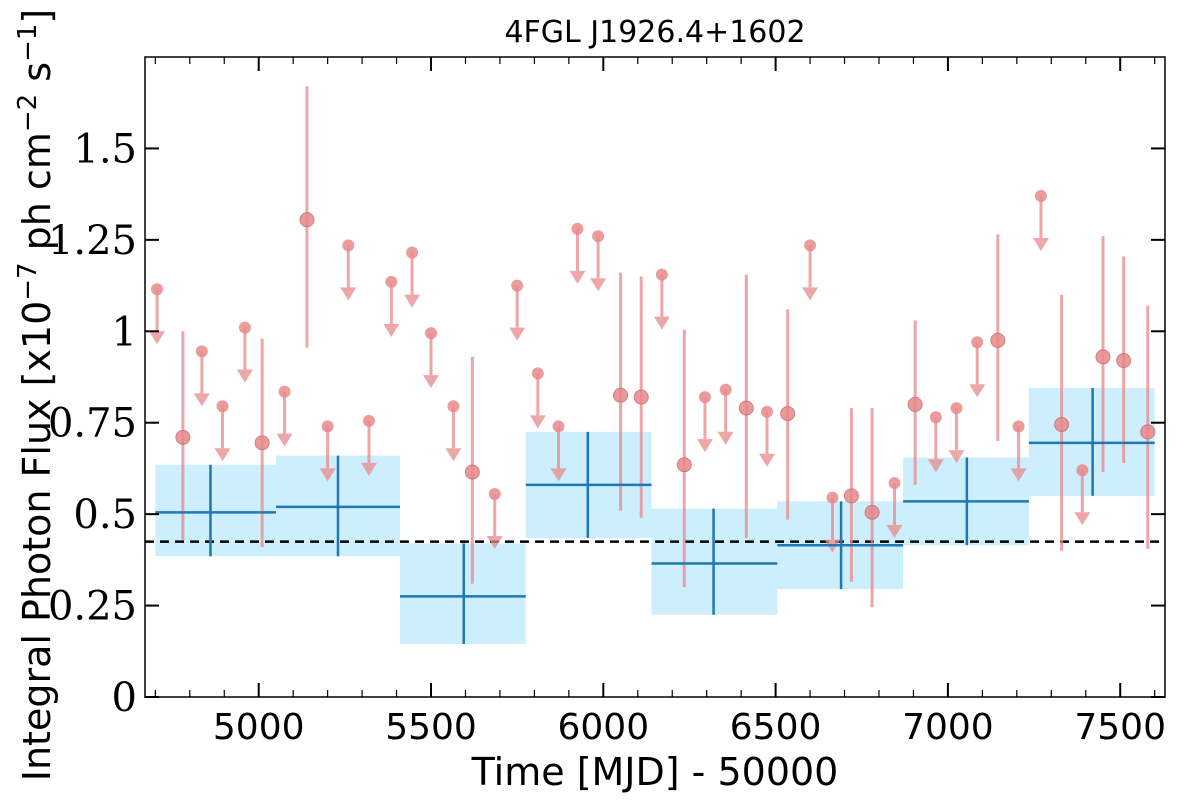 The image size is (1200, 800). What do you see at coordinates (28, 43) in the screenshot?
I see `y-label-exp-3: −1` at bounding box center [28, 43].